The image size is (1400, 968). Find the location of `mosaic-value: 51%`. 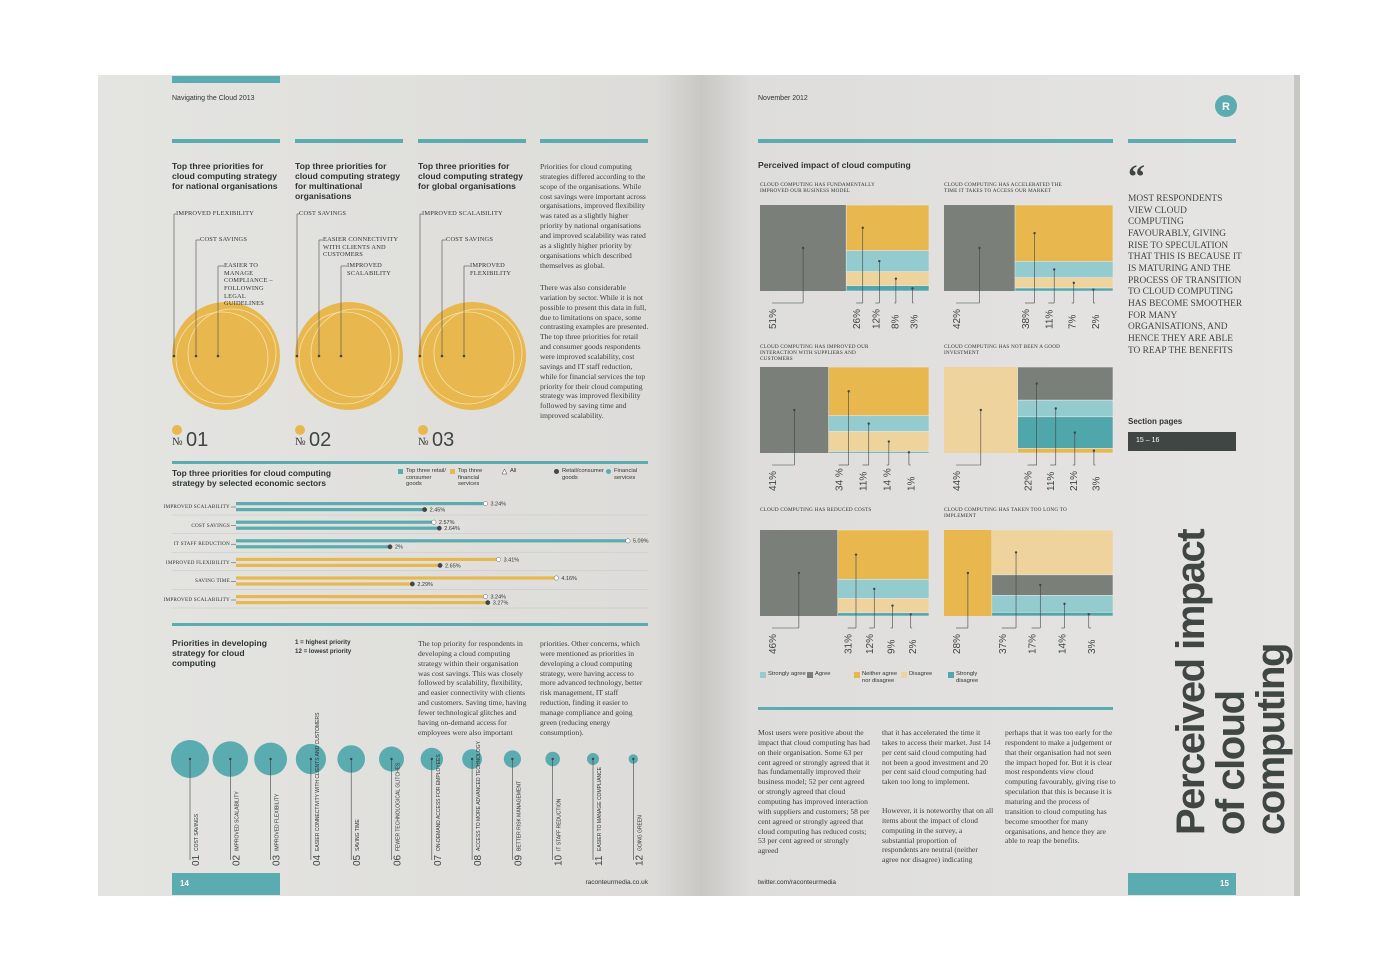

mosaic-value: 51% is located at coordinates (773, 319).